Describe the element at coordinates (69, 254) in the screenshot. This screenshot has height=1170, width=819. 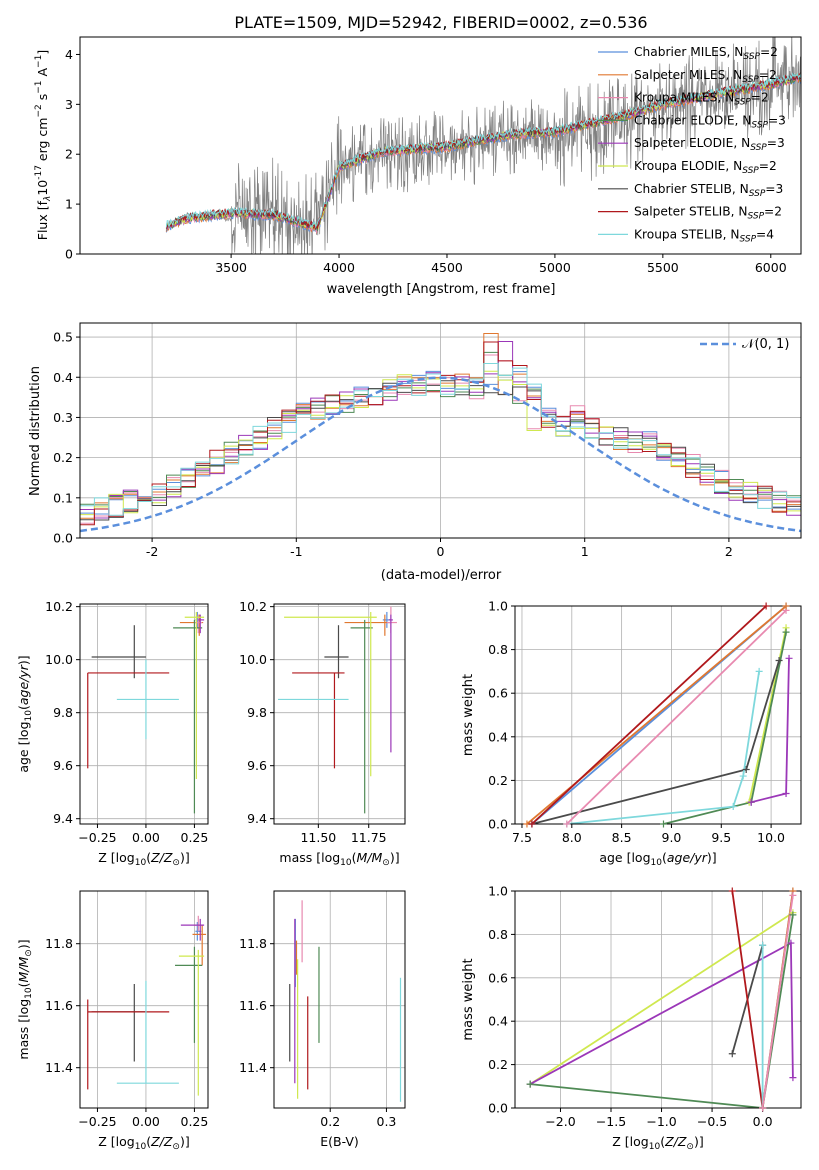
I see `y-tick-label: 0` at that location.